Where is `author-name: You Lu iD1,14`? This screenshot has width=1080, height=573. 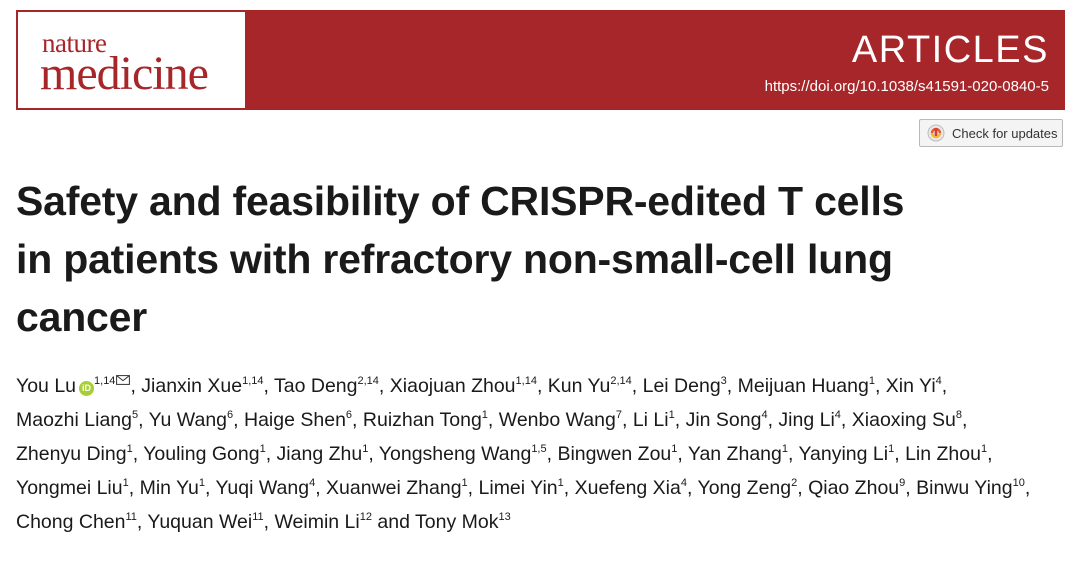 author-name: You Lu iD1,14 is located at coordinates (73, 386).